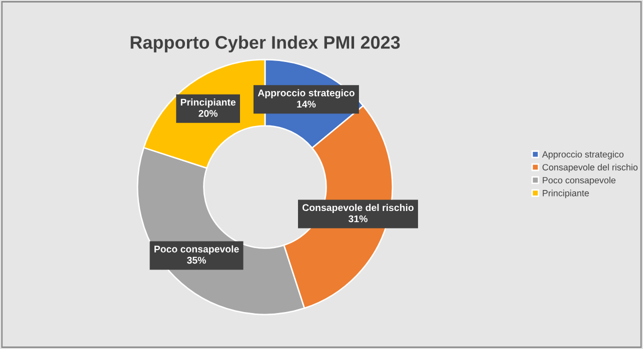 The height and width of the screenshot is (349, 643). I want to click on slice-label: Approccio strategico, so click(306, 93).